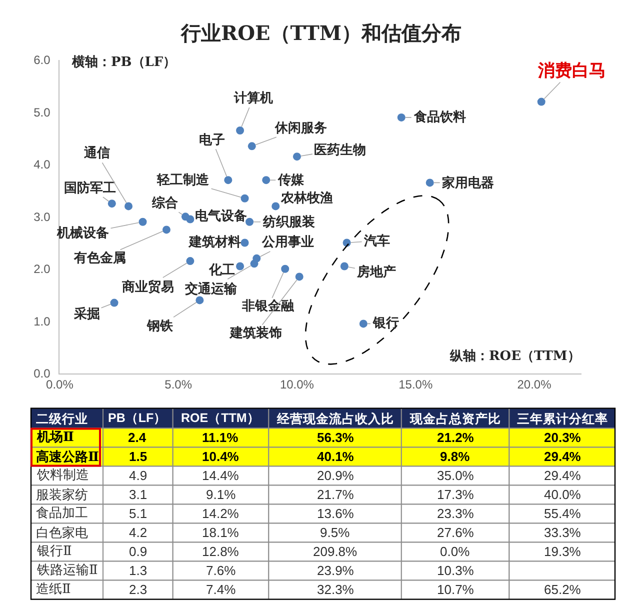 The width and height of the screenshot is (640, 607). I want to click on annotation: 银行, so click(385, 323).